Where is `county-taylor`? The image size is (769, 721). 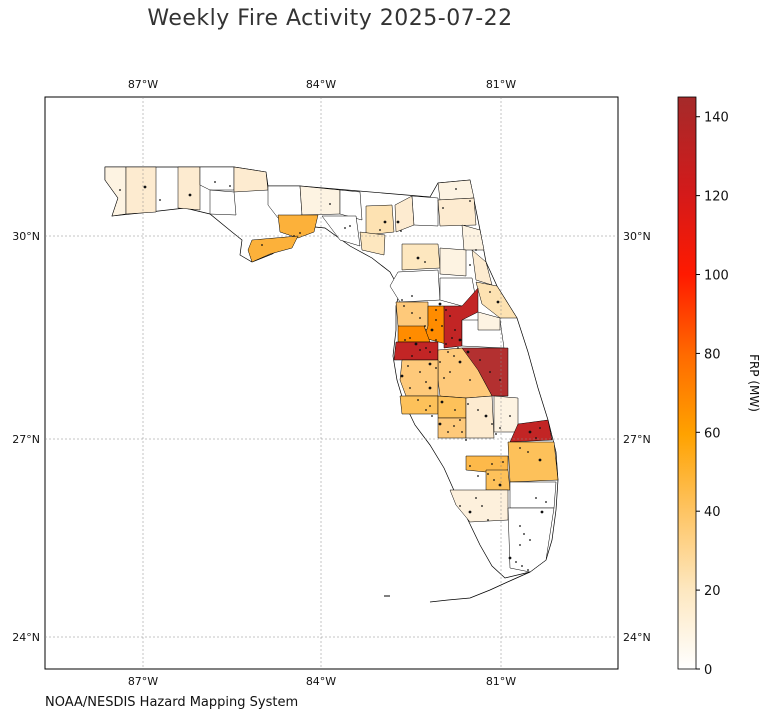 county-taylor is located at coordinates (341, 231).